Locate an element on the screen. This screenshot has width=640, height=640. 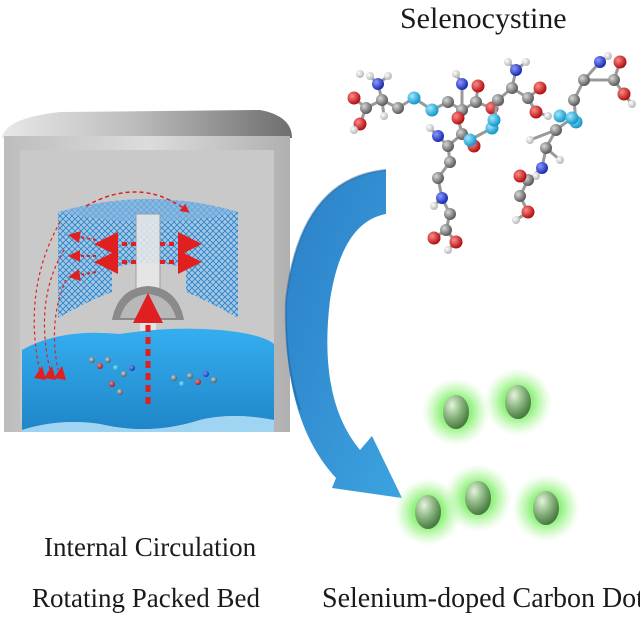
molecule-title: Selenocystine is located at coordinates (483, 18).